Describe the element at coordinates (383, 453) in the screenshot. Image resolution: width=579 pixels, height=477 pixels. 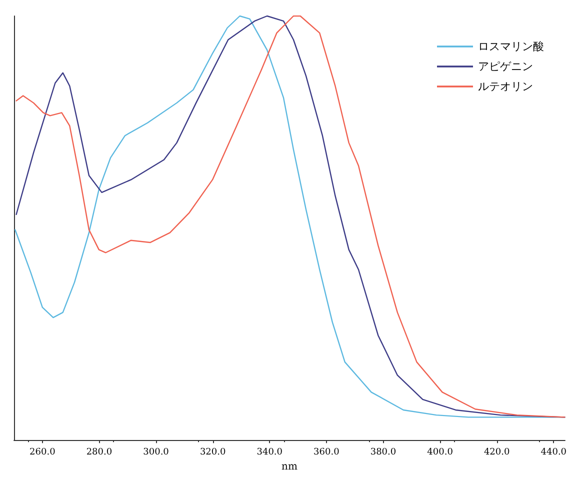
I see `x-tick-label: 380.0` at that location.